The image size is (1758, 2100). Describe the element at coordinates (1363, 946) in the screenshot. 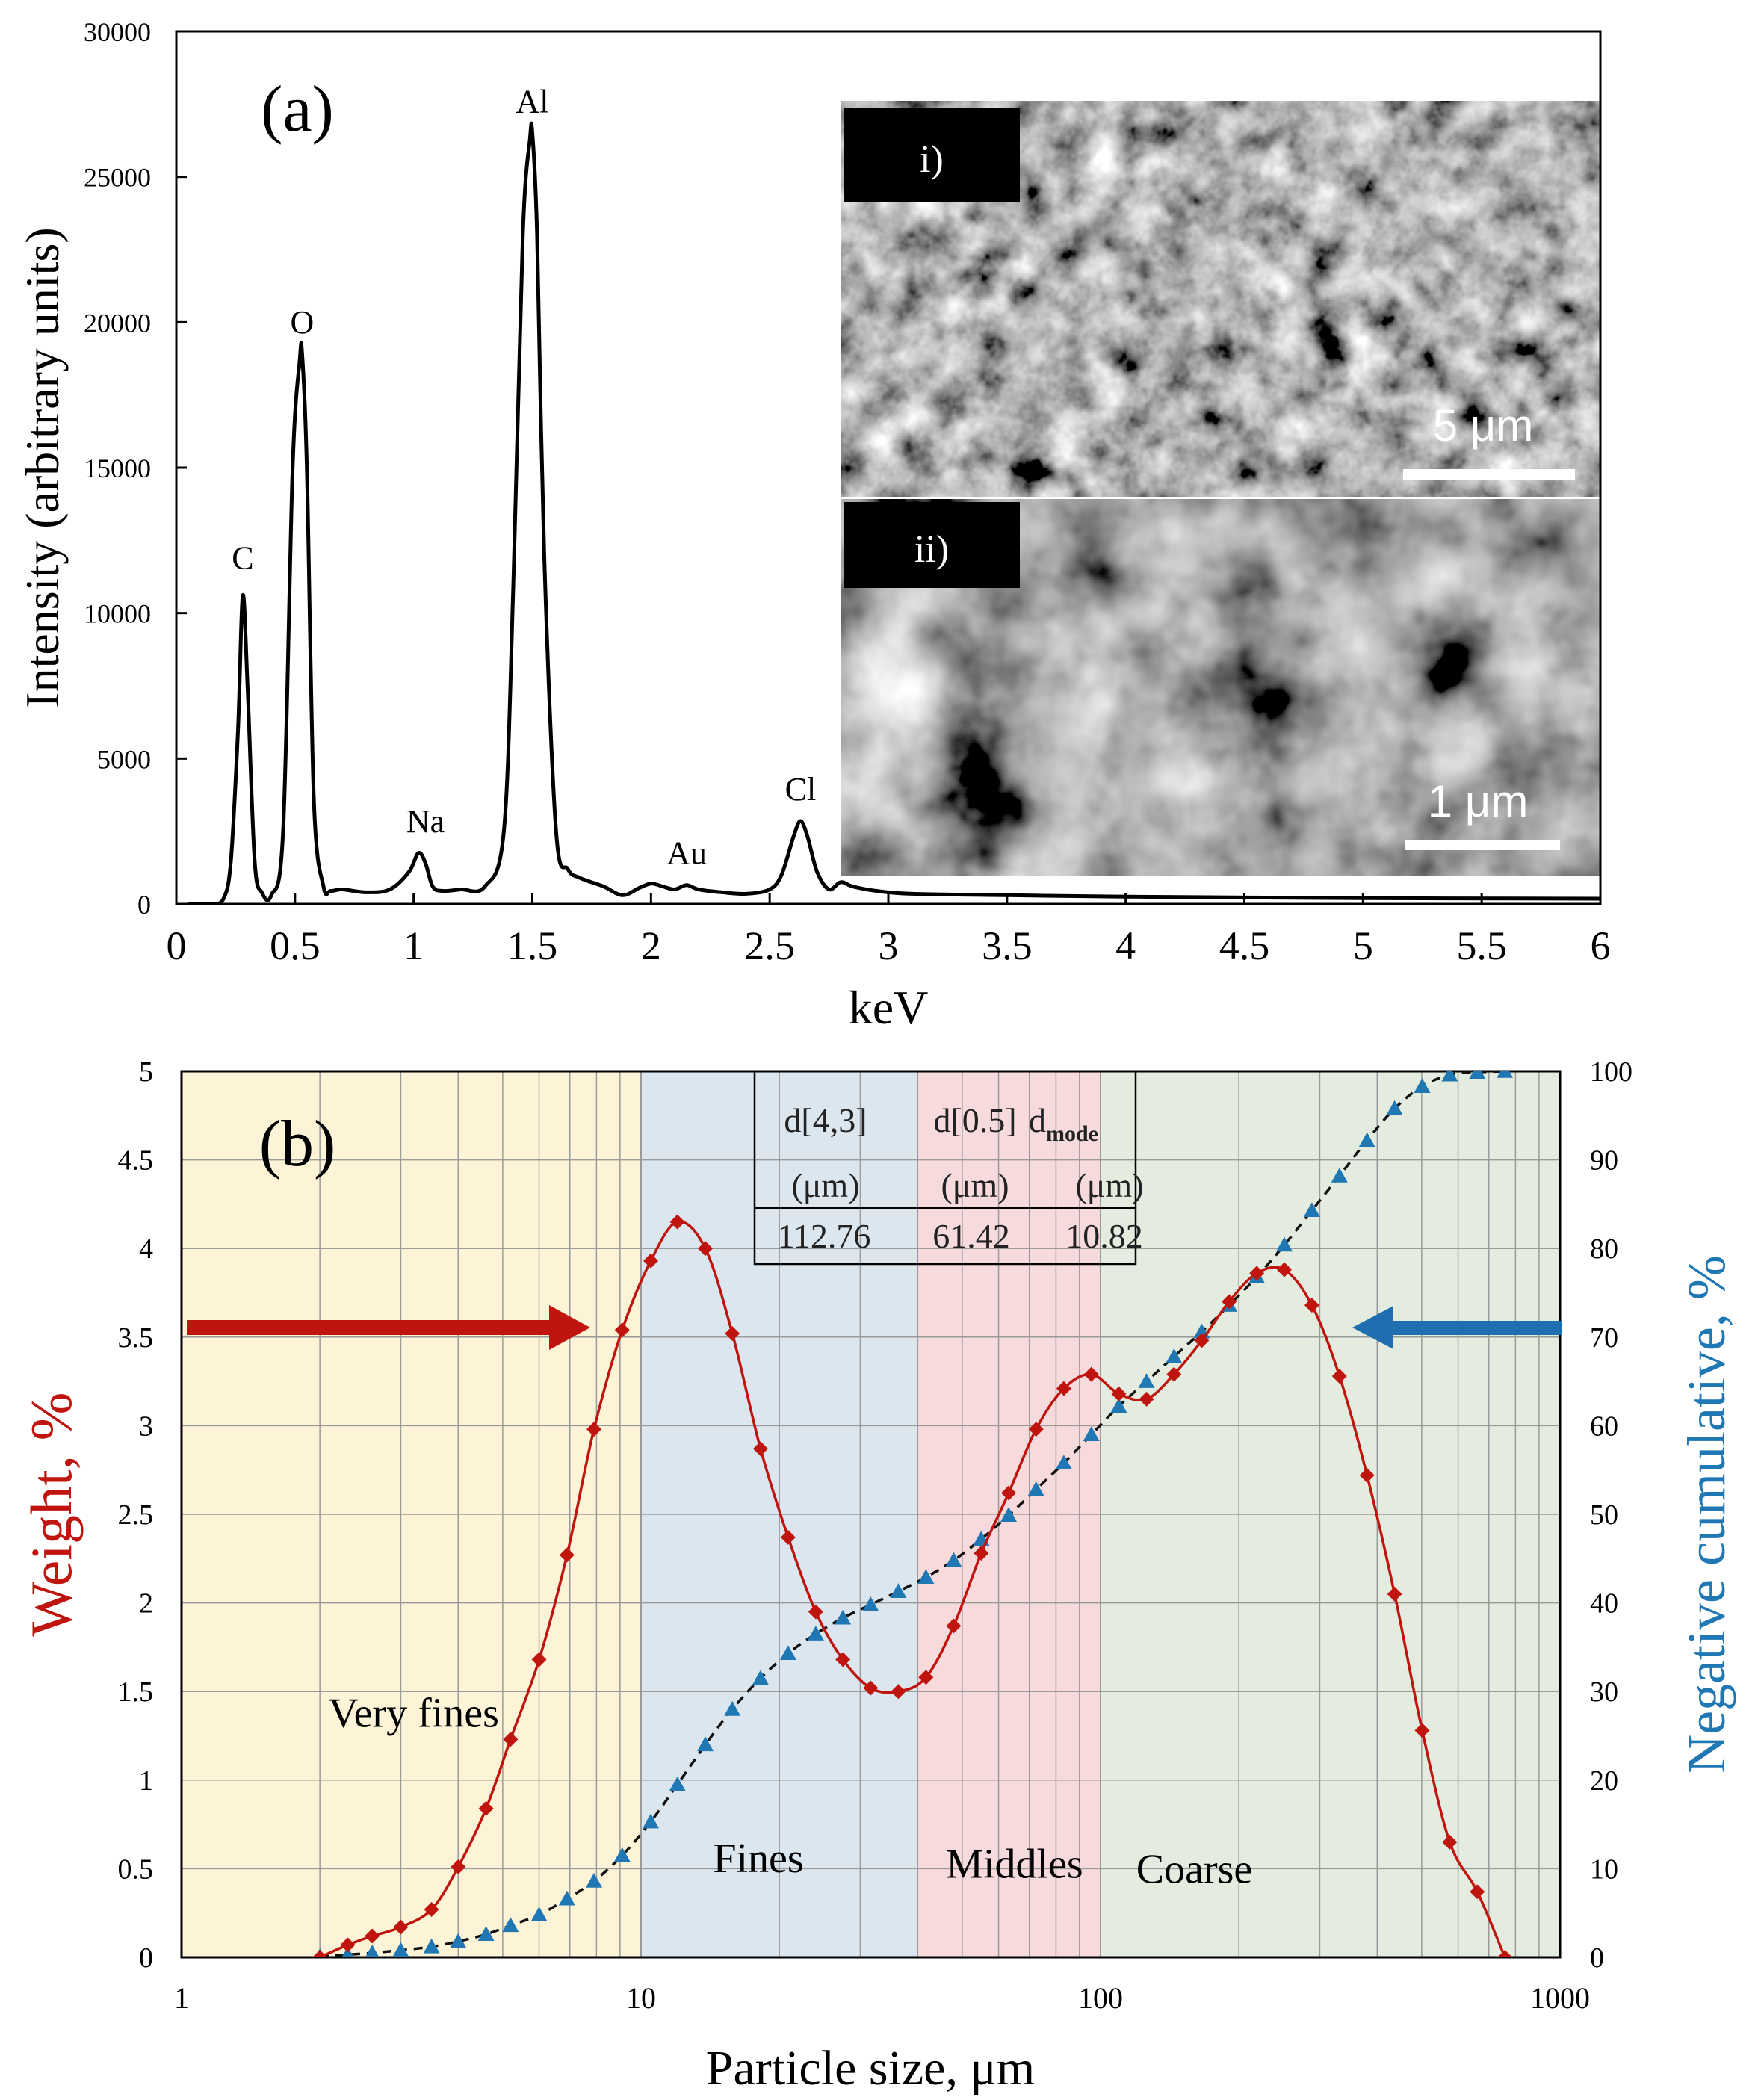

I see `panel-a-x-tick-label: 5` at that location.